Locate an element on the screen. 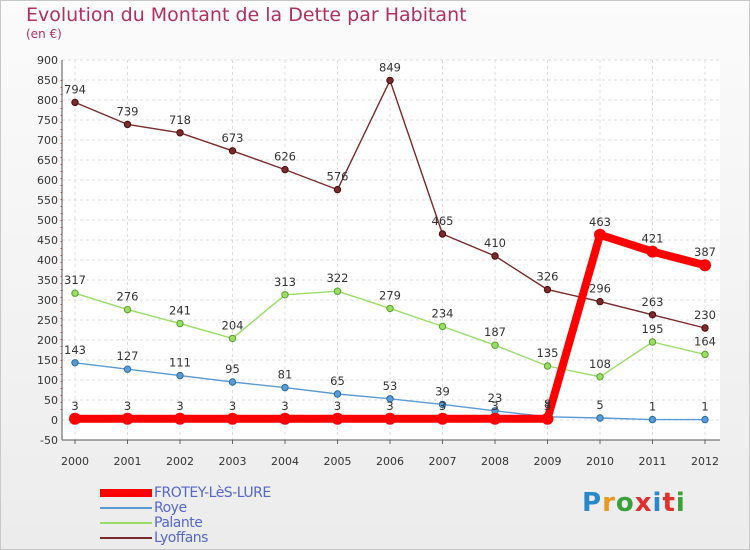 The height and width of the screenshot is (550, 750). x-tick-label: 2002 is located at coordinates (180, 461).